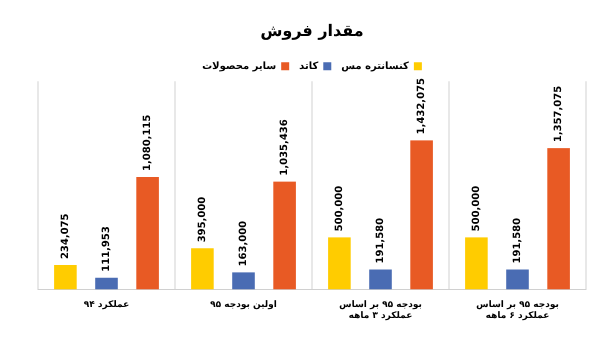  What do you see at coordinates (308, 66) in the screenshot?
I see `legend-label: کاتد` at bounding box center [308, 66].